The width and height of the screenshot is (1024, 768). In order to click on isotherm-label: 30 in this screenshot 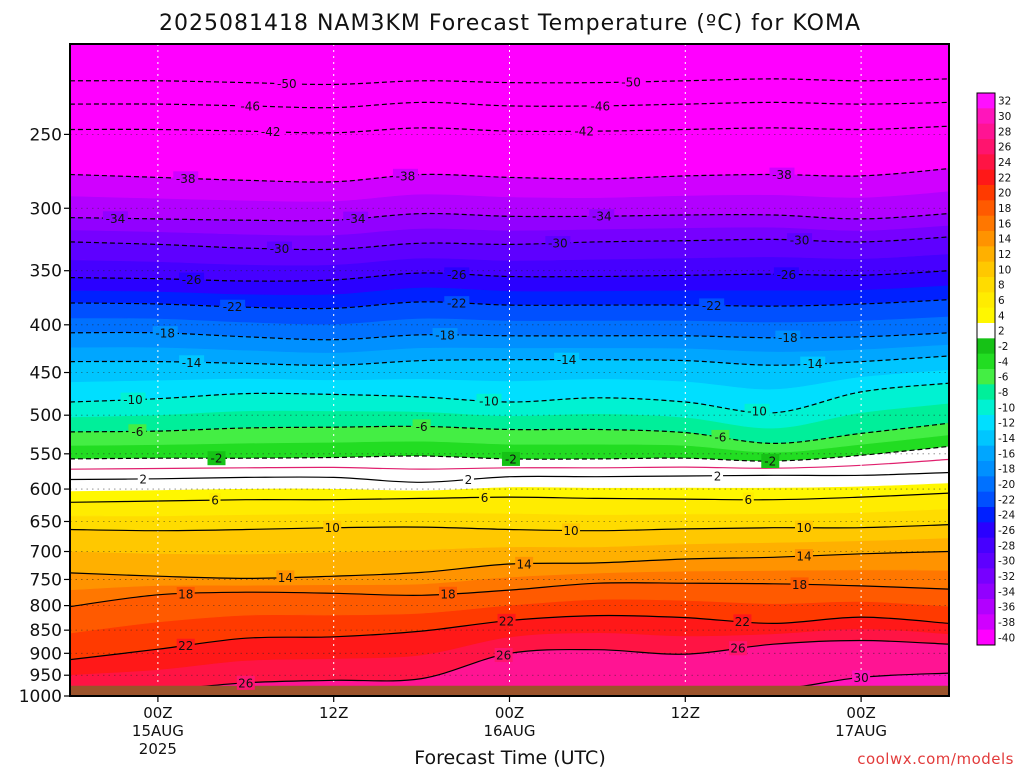, I will do `click(860, 678)`.